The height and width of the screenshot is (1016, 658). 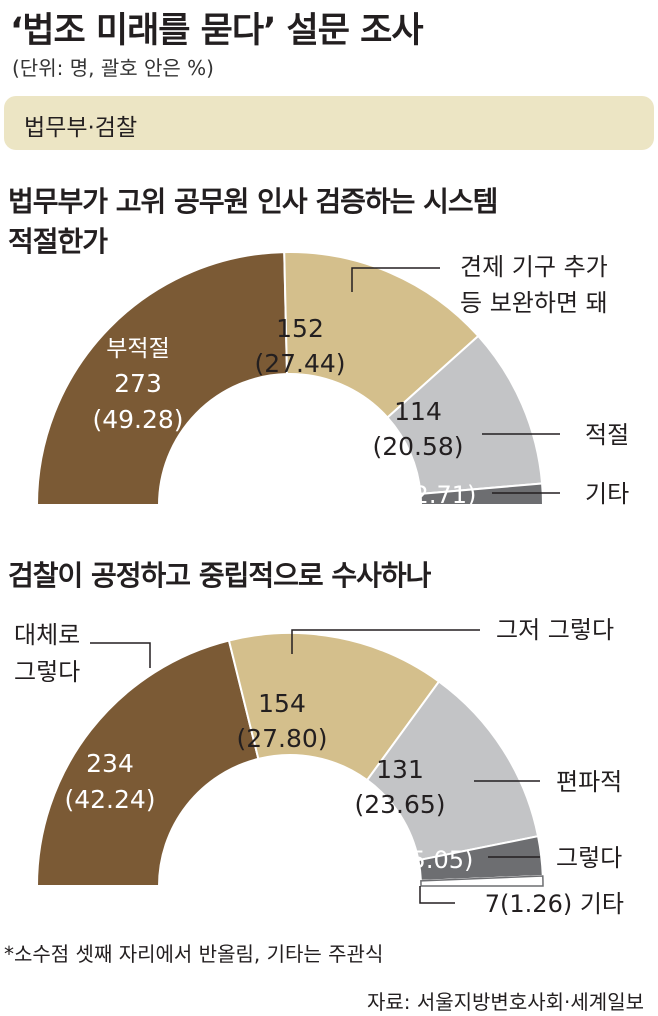 I want to click on chart2-value-3: 131, so click(x=400, y=769).